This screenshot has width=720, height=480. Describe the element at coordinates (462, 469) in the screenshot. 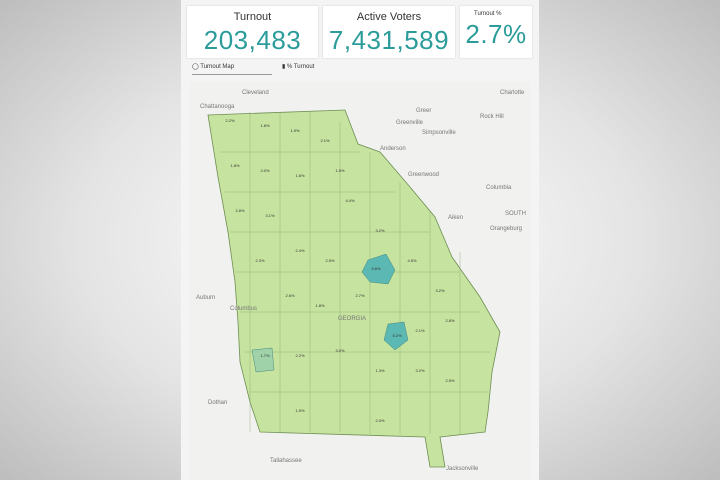

I see `city-label: Jacksonville` at that location.